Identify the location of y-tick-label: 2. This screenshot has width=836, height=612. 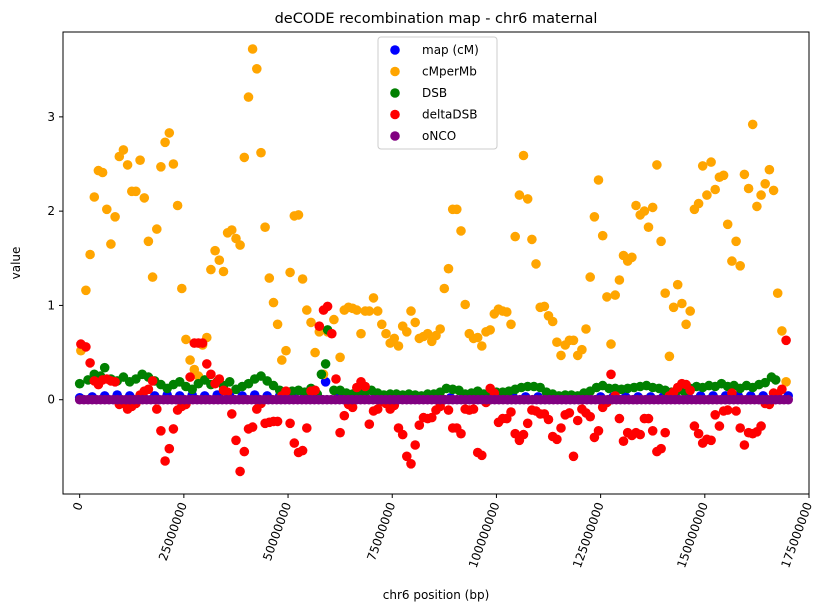
(51, 211).